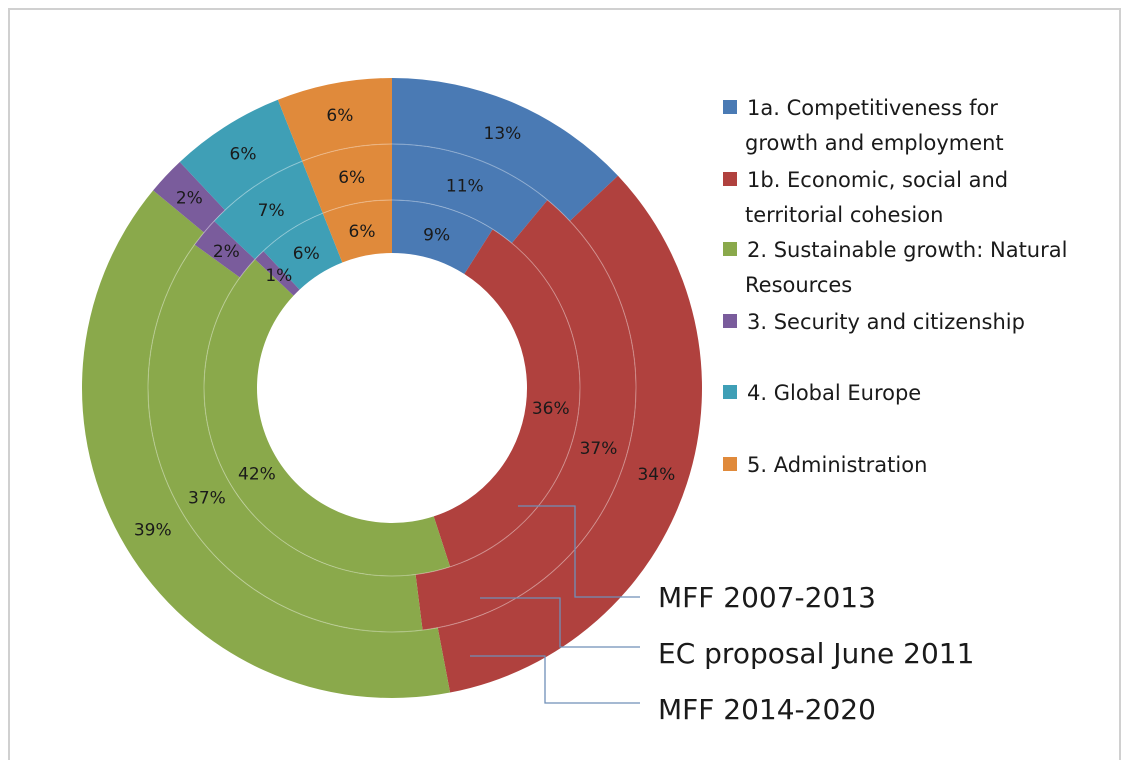 Image resolution: width=1129 pixels, height=760 pixels. I want to click on callout-line-ec-proposal-june-2011, so click(560, 622).